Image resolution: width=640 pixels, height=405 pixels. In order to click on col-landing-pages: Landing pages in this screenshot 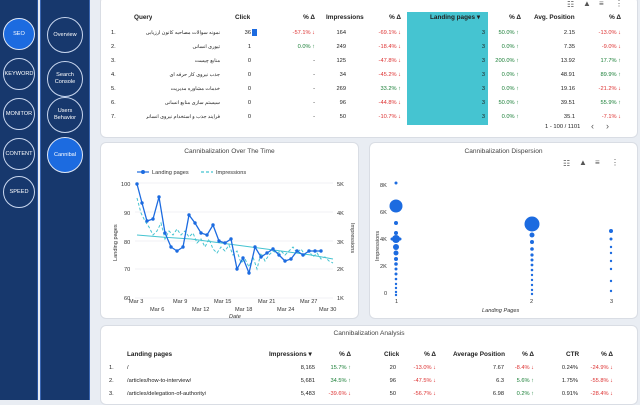, I will do `click(150, 354)`.